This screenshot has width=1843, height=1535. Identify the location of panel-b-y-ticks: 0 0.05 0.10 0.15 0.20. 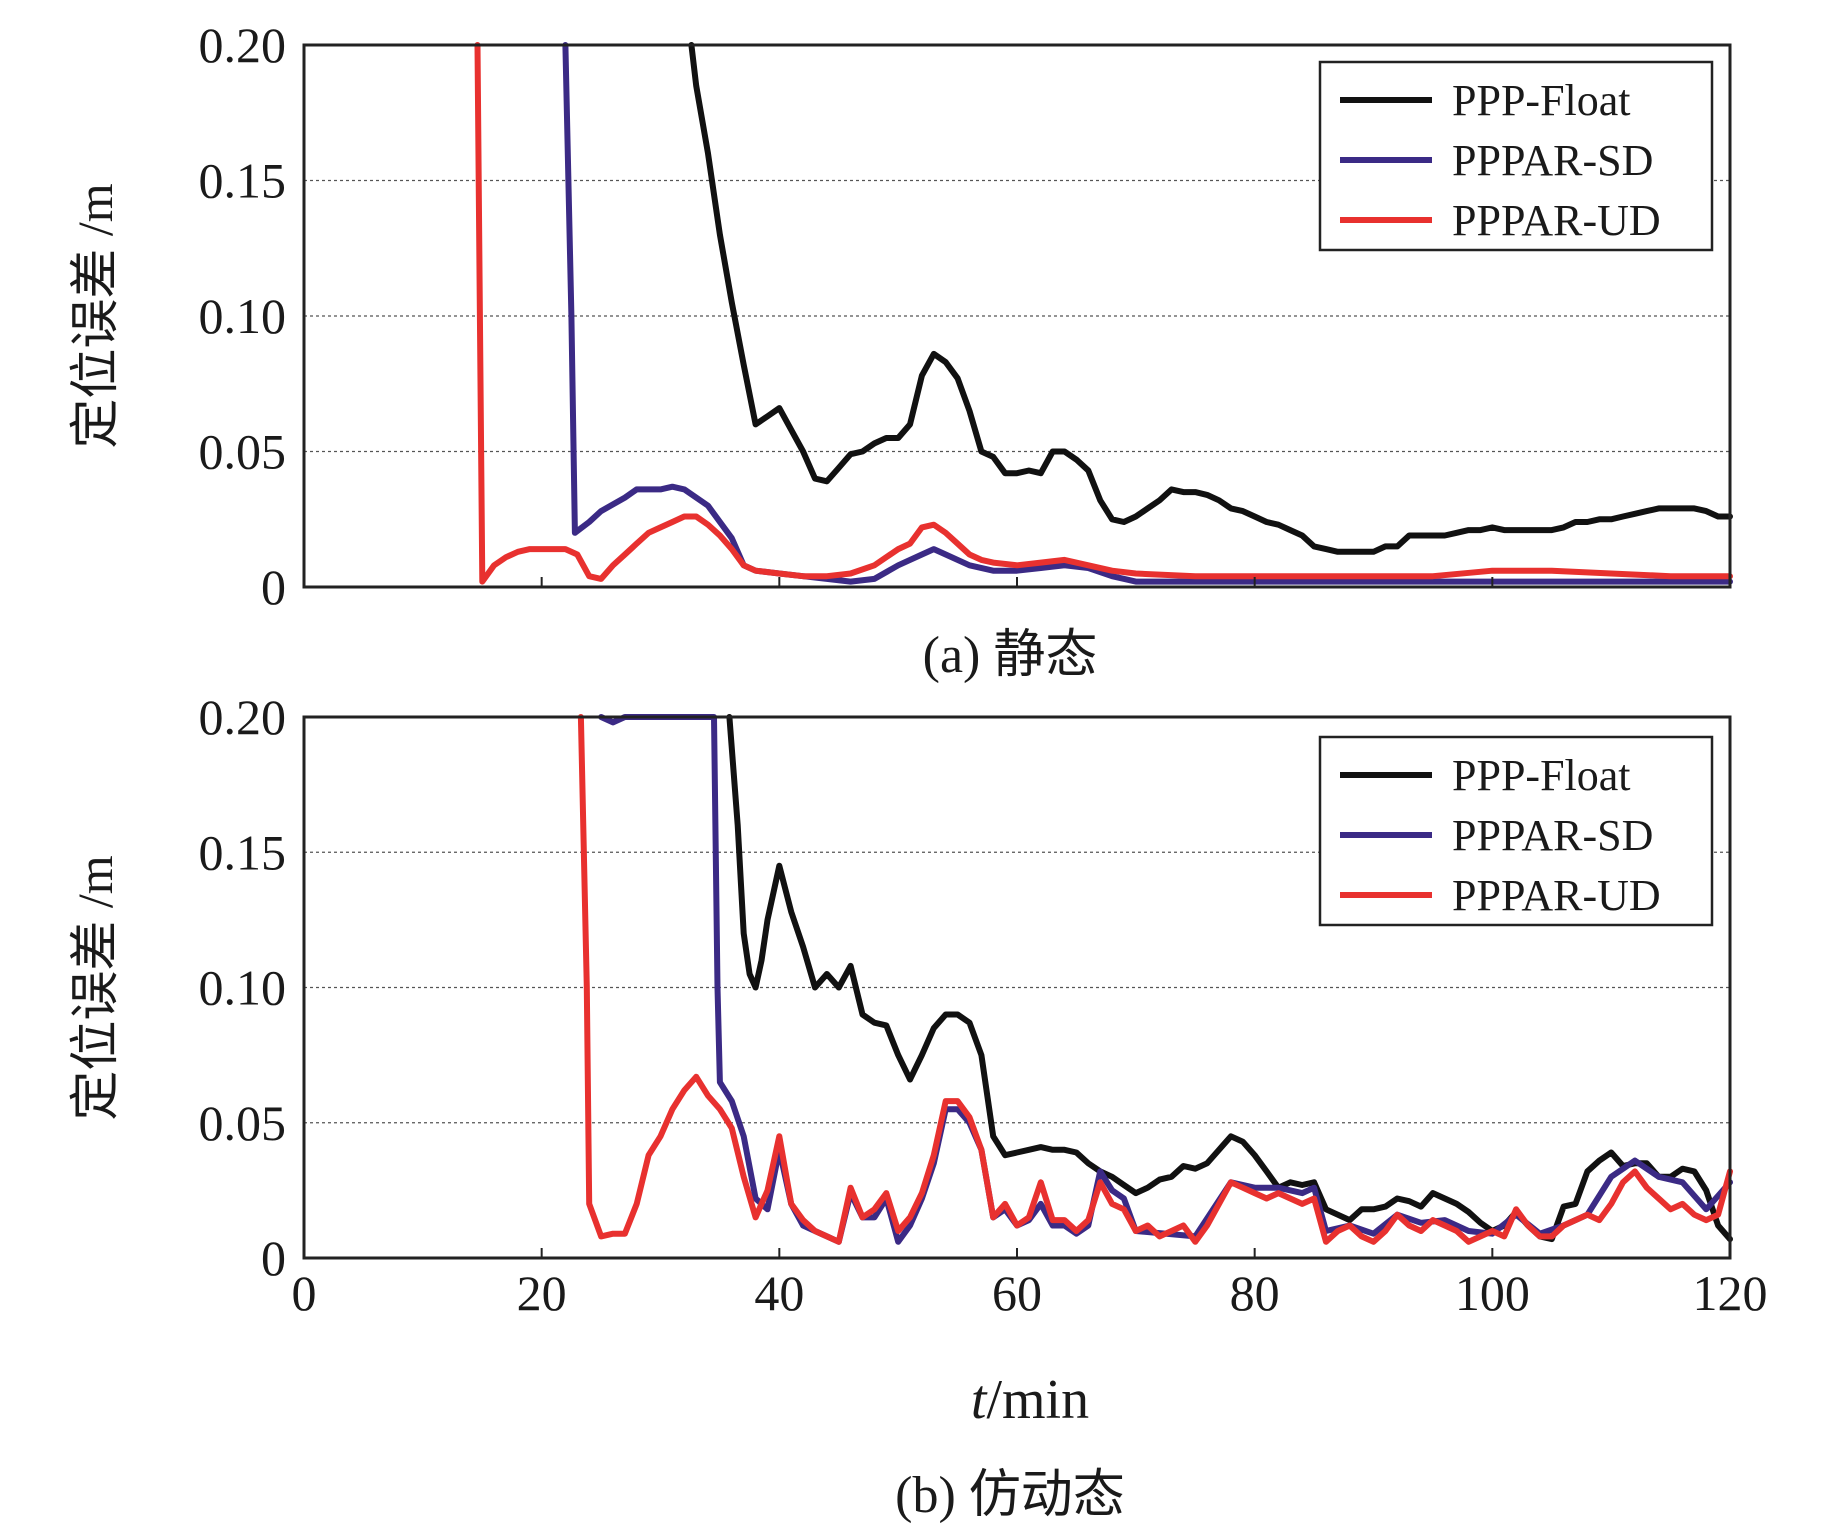
(243, 987).